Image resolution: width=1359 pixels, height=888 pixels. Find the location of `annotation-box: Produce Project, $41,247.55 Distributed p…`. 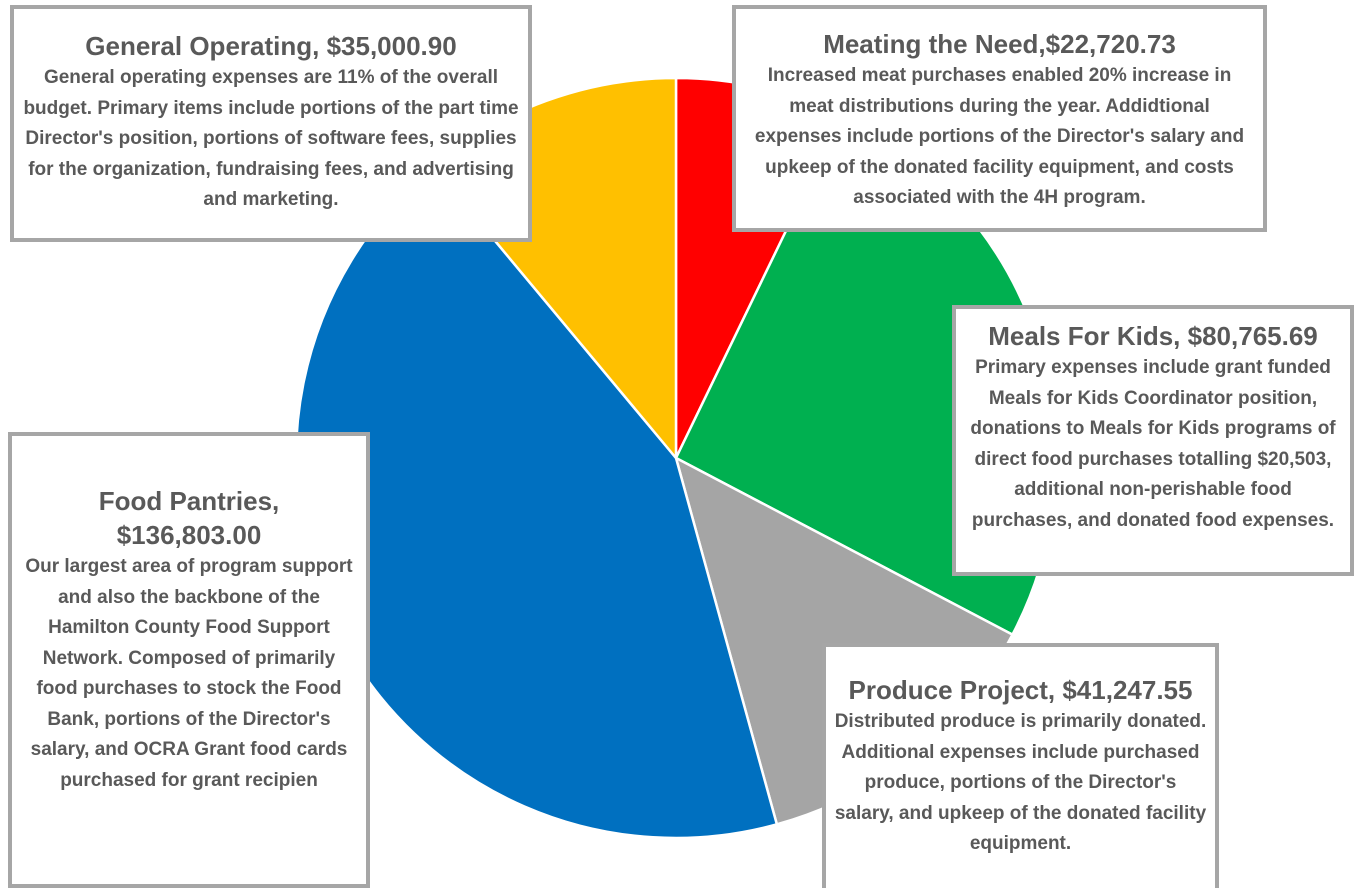

annotation-box: Produce Project, $41,247.55 Distributed p… is located at coordinates (1020, 765).